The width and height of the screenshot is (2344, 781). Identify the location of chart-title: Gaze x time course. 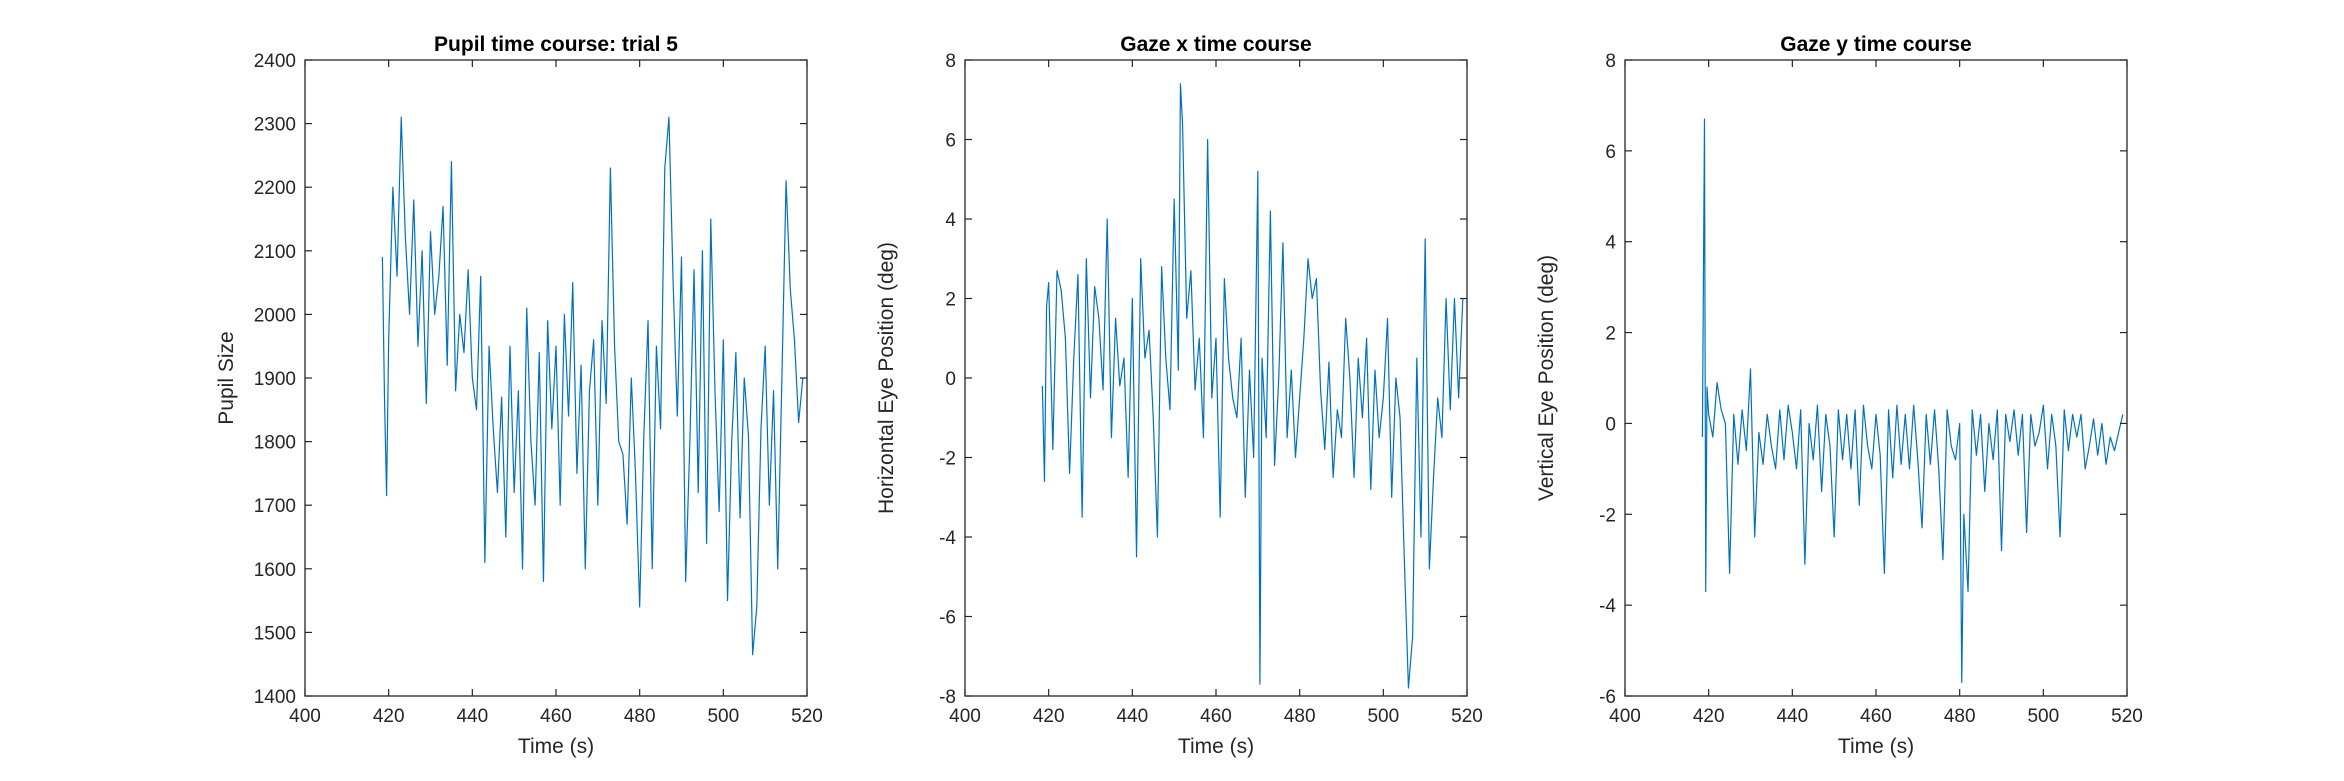
(1215, 44).